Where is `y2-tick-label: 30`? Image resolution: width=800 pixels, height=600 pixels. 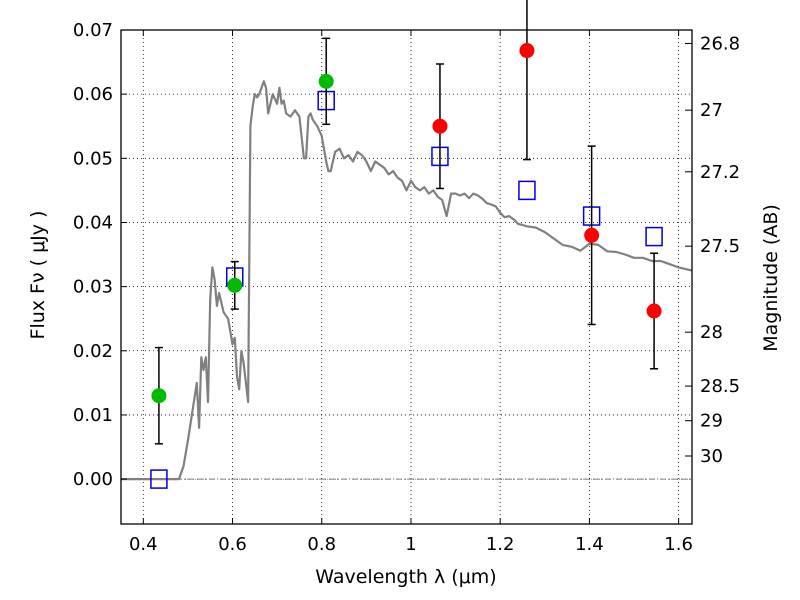 y2-tick-label: 30 is located at coordinates (711, 456).